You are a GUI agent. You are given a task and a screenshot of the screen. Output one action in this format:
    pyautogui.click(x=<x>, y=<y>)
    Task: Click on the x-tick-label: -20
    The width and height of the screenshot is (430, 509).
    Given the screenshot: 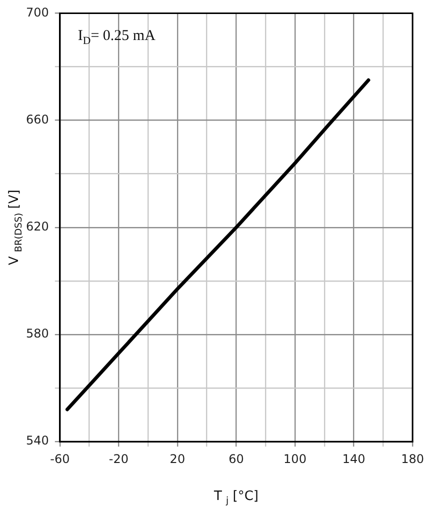 What is the action you would take?
    pyautogui.click(x=118, y=459)
    